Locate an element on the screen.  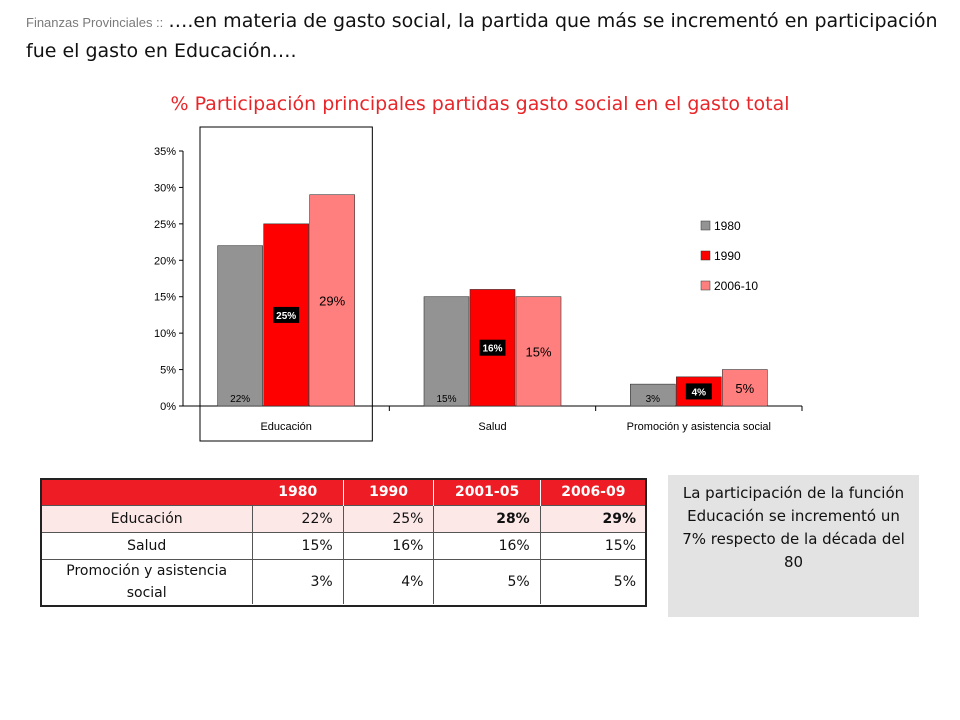
table-header-row: 1980 1990 2001-05 2006-09 is located at coordinates (344, 492).